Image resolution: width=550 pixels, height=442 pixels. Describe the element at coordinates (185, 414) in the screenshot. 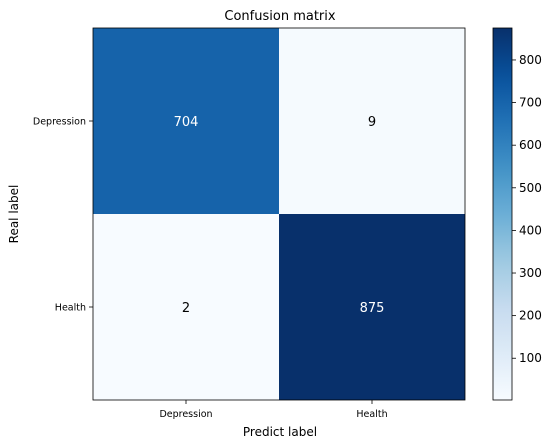

I see `x-tick-label: Depression` at that location.